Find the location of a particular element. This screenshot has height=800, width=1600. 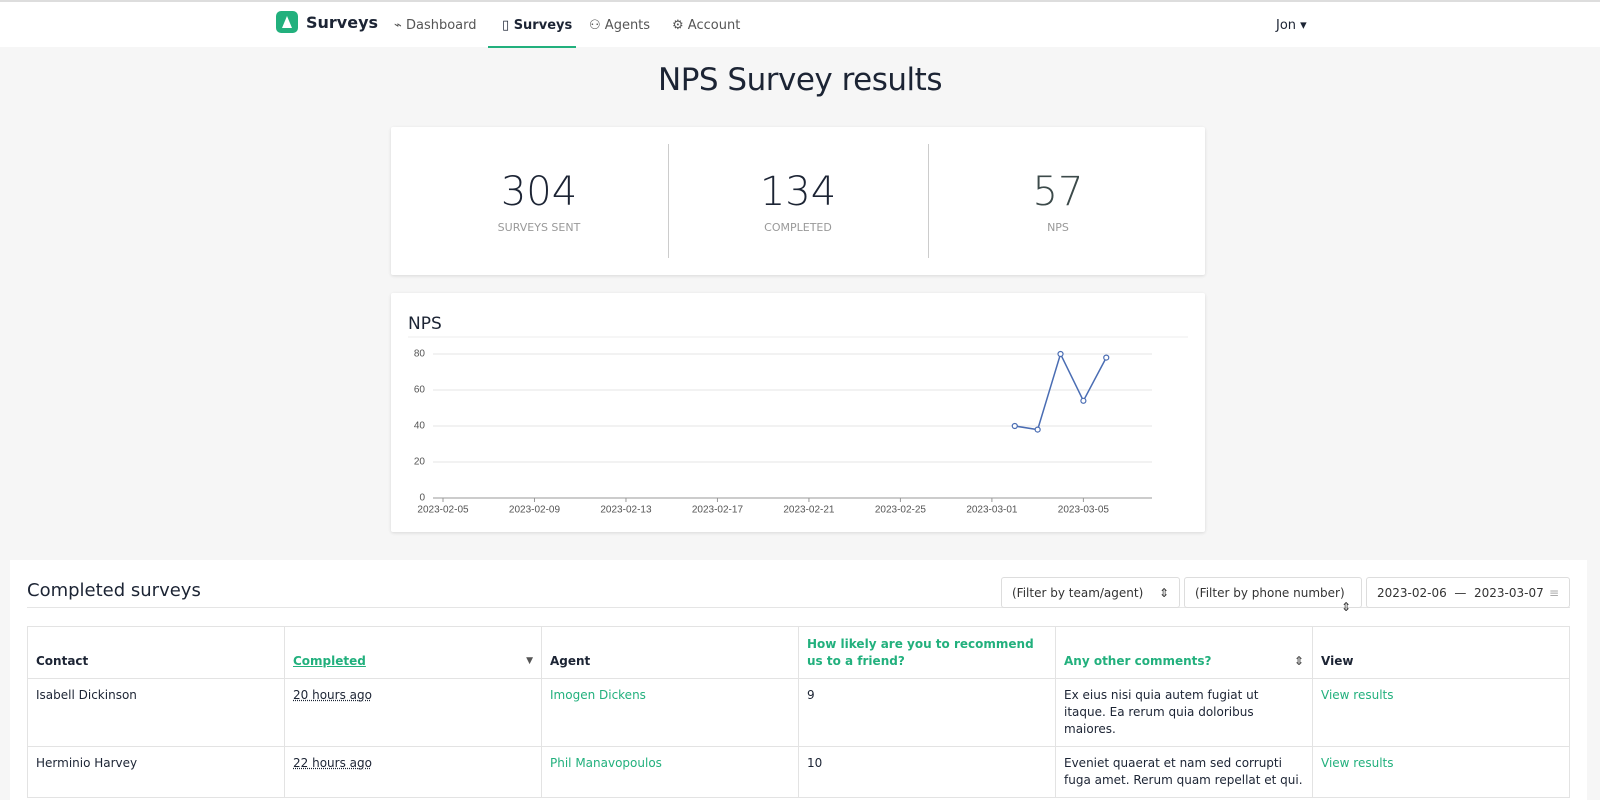

user-menu: Jon ▾ is located at coordinates (1291, 25).